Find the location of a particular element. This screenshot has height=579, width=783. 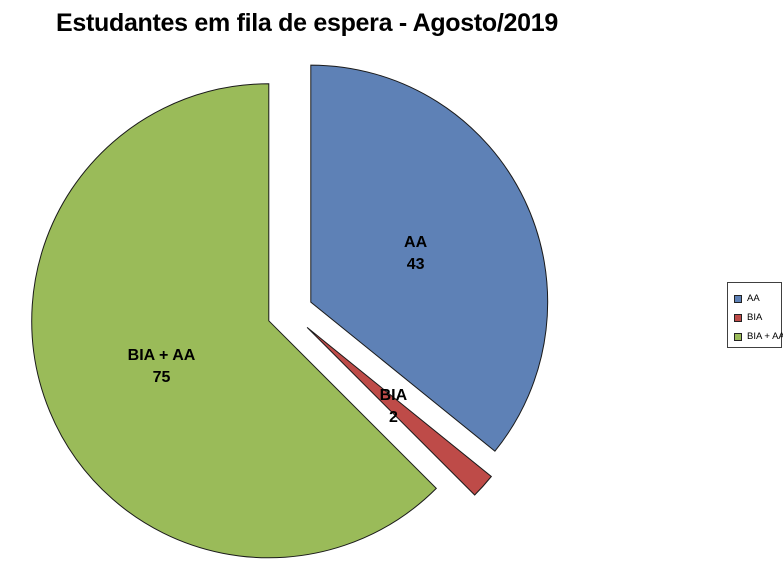

pie-slice-bia is located at coordinates (399, 411).